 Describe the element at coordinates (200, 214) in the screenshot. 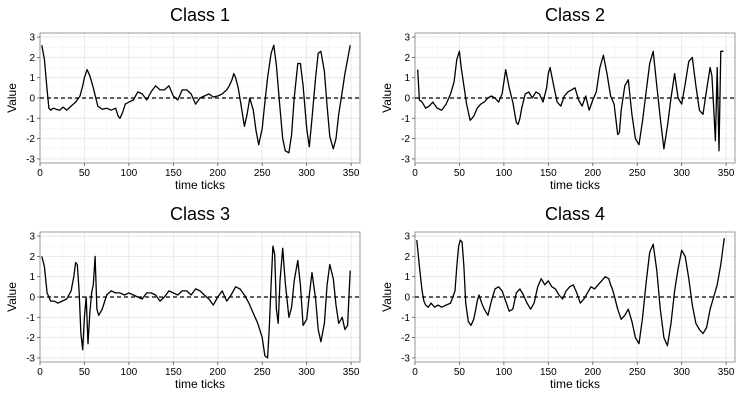

I see `panel-title: Class 3` at that location.